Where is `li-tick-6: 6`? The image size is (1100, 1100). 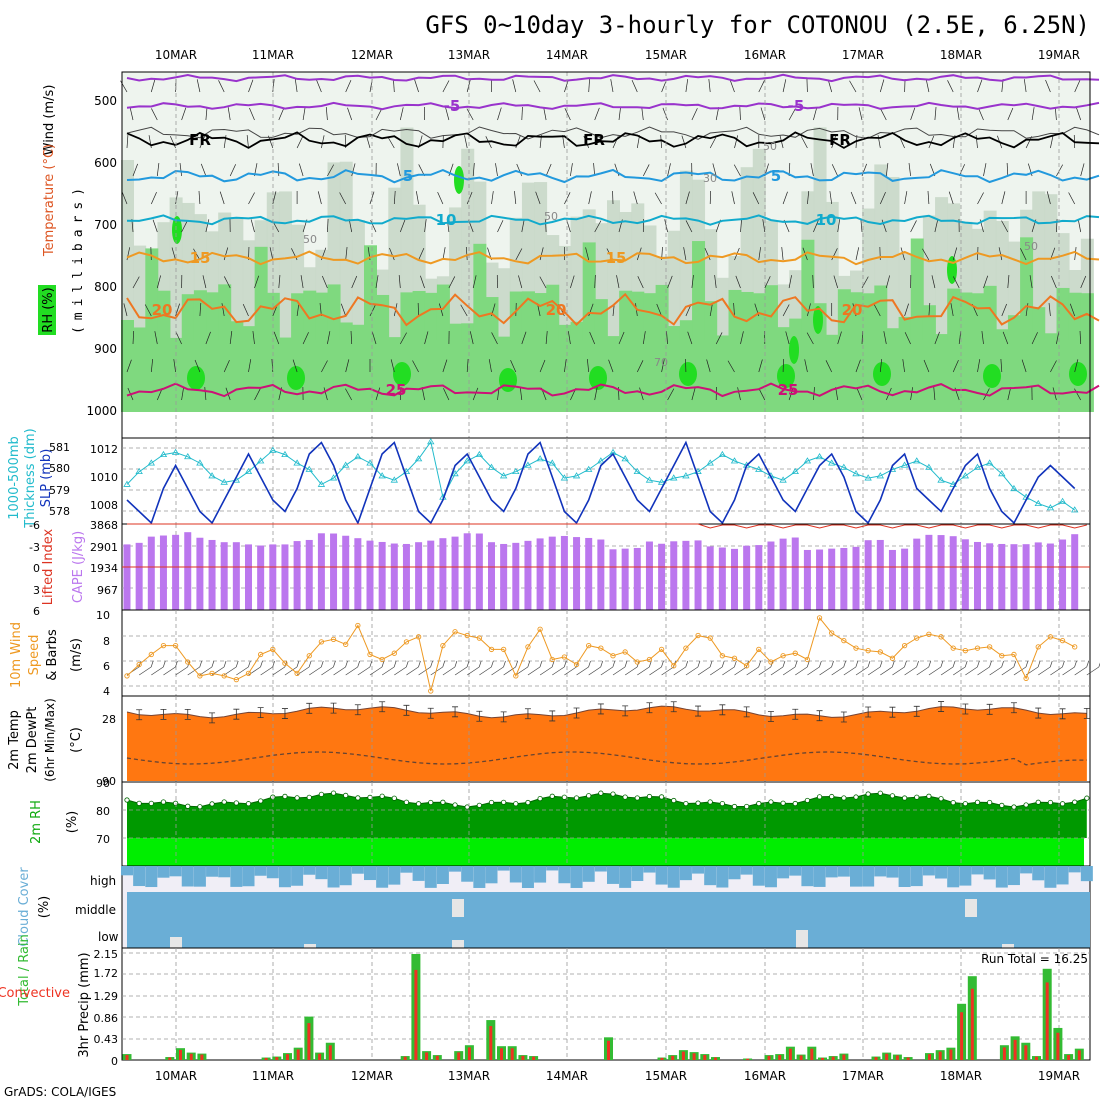 li-tick-6: 6 is located at coordinates (36, 611).